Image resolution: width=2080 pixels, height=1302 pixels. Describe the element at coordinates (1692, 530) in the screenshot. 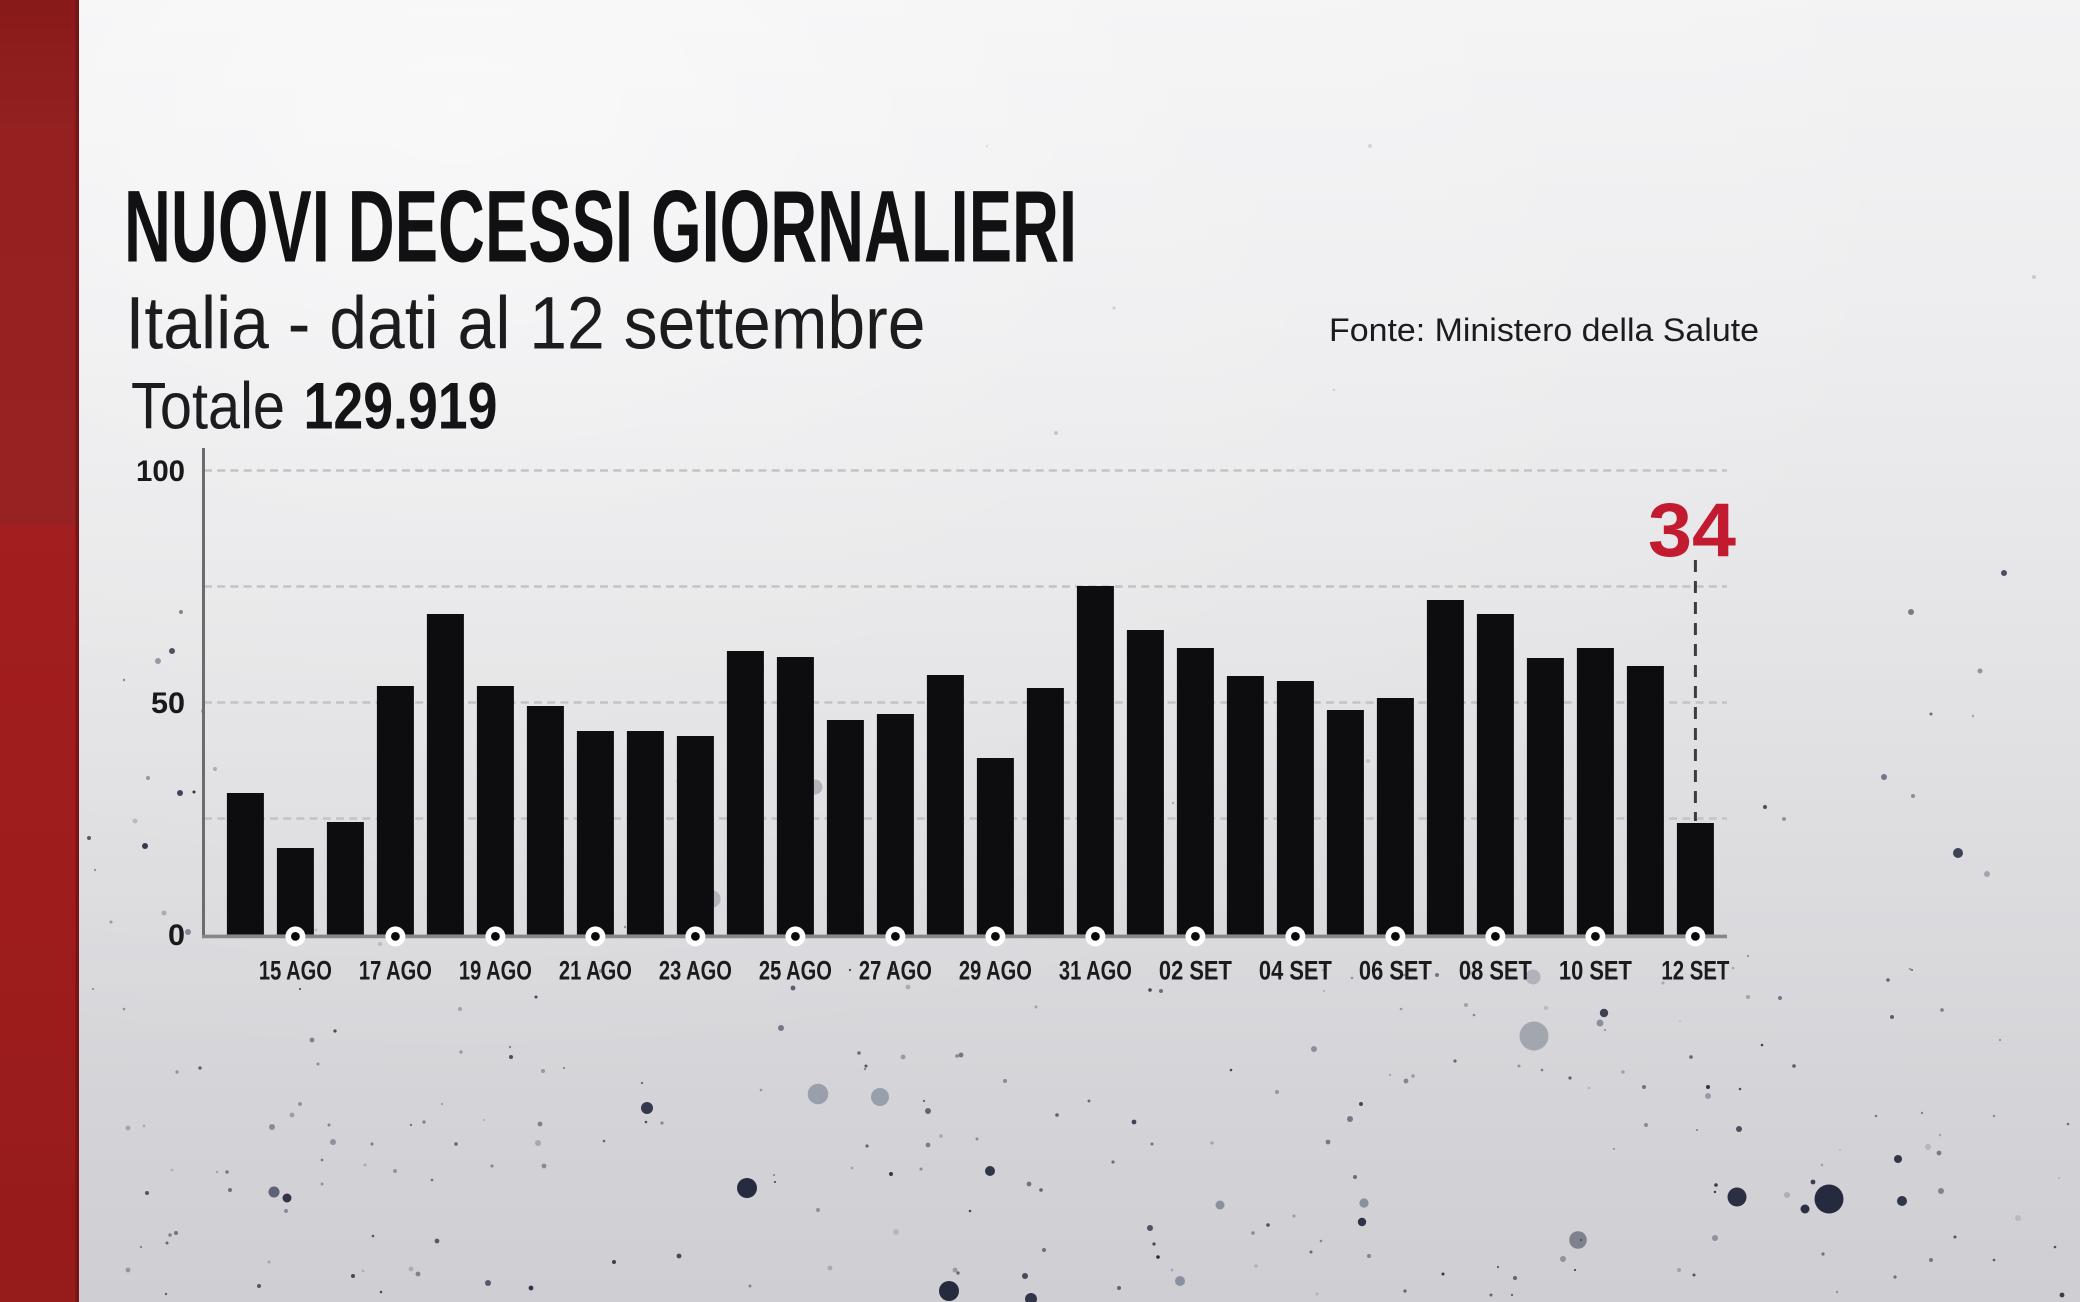

I see `svg-text: 34` at that location.